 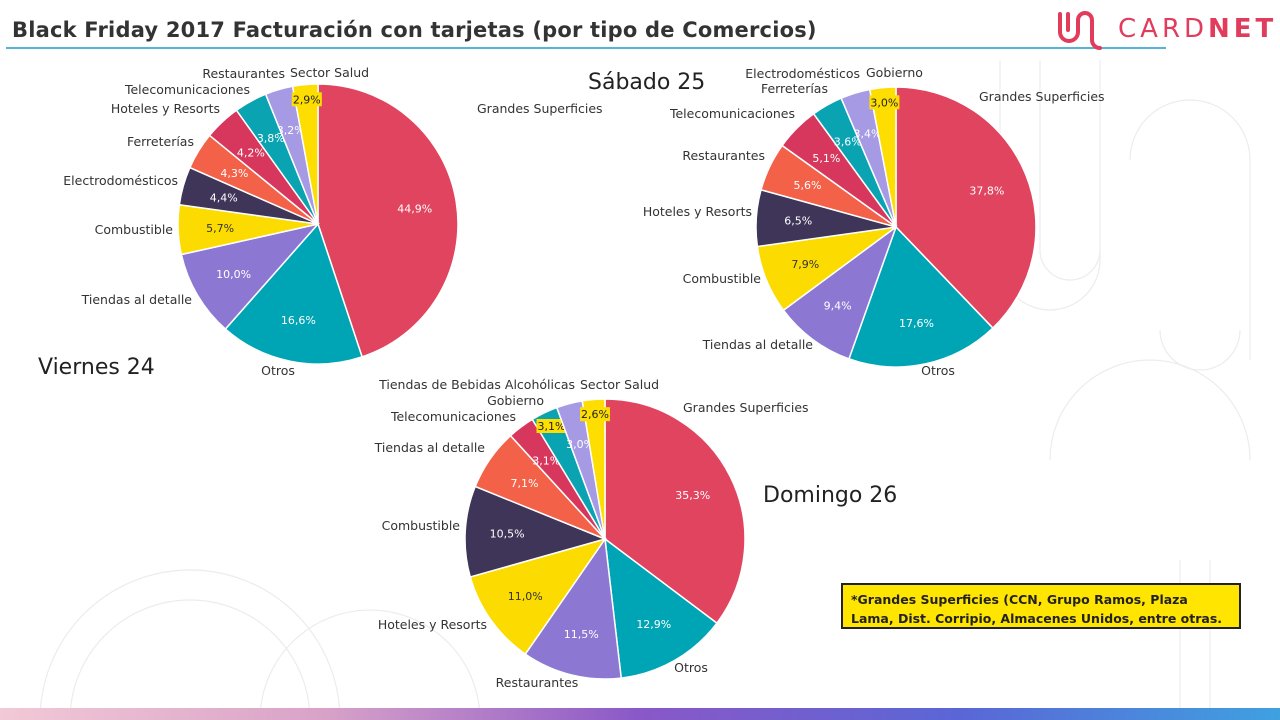 What do you see at coordinates (525, 596) in the screenshot?
I see `data-label: 11,0%` at bounding box center [525, 596].